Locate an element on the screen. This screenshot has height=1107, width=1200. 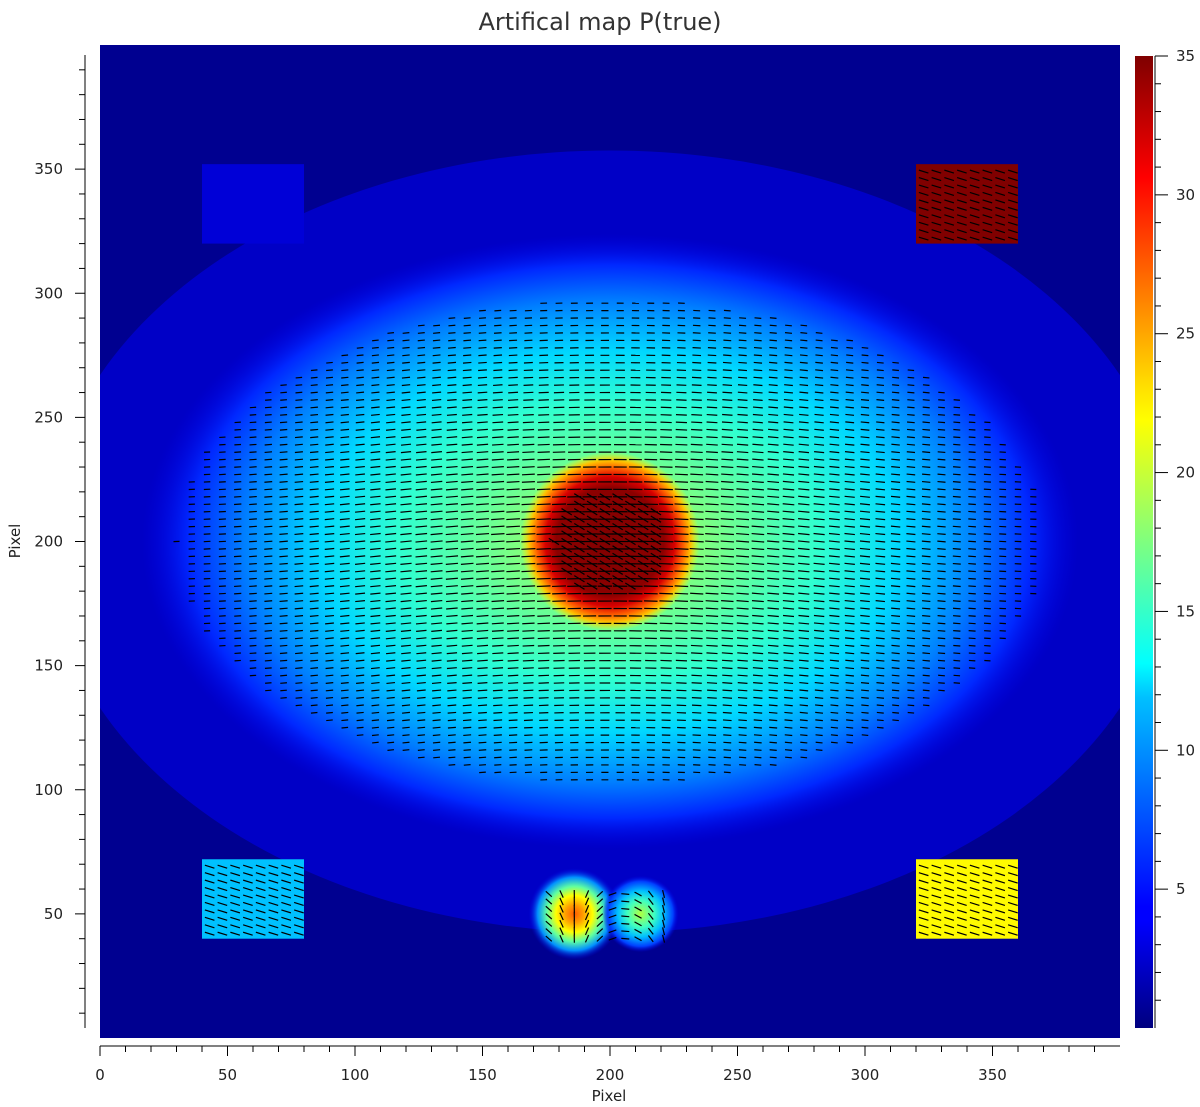
vector-1983 is located at coordinates (299, 467).